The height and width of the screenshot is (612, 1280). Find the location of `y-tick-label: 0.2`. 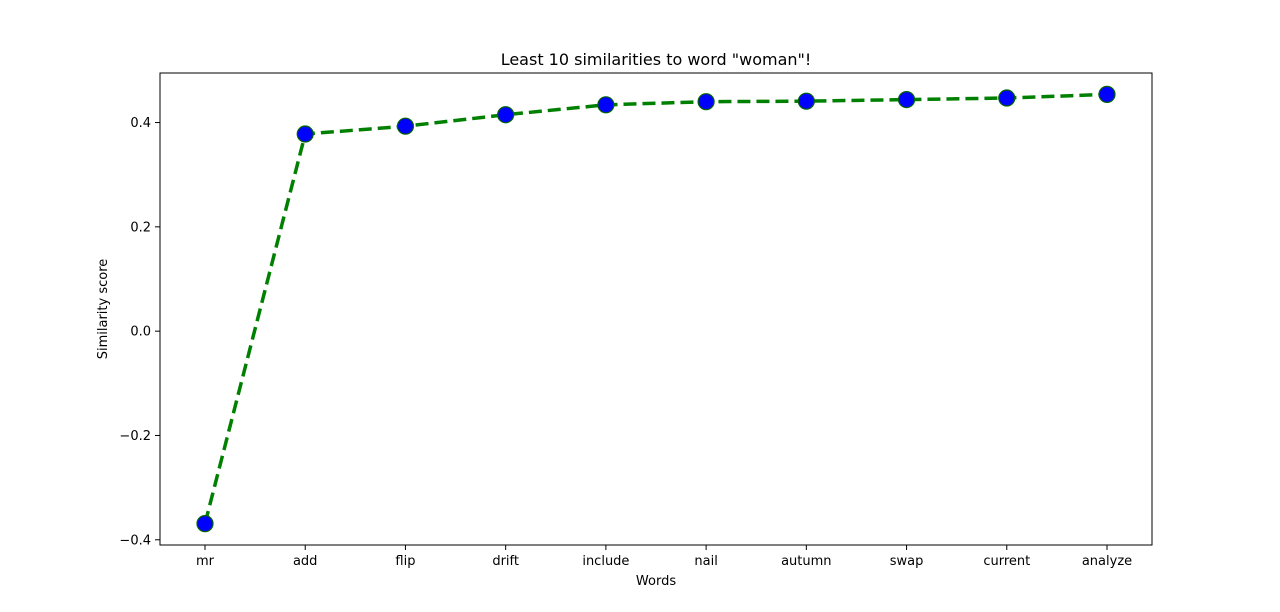

y-tick-label: 0.2 is located at coordinates (140, 227).